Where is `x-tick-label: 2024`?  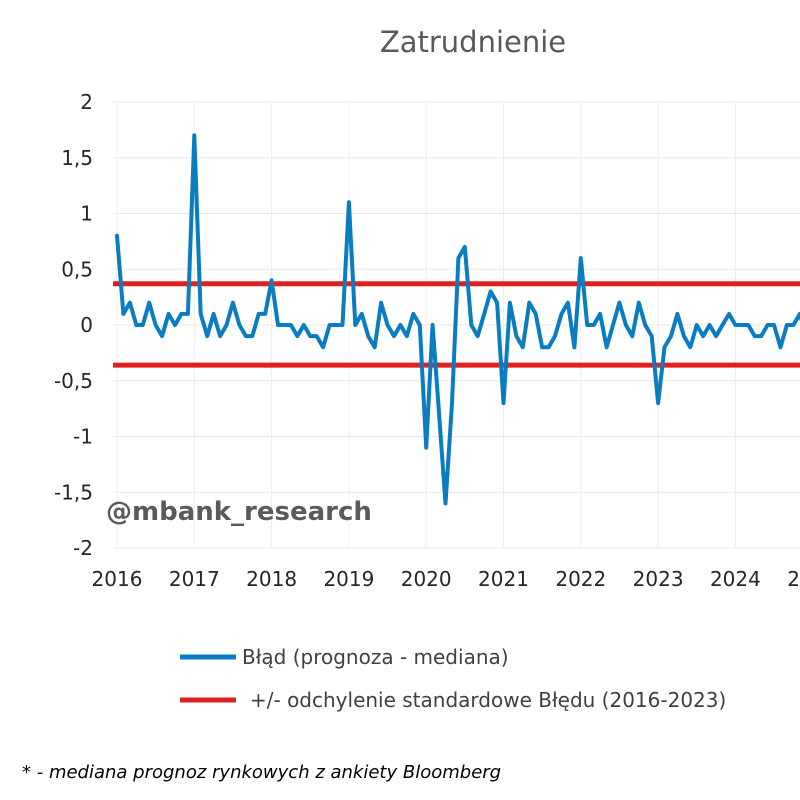 x-tick-label: 2024 is located at coordinates (735, 579).